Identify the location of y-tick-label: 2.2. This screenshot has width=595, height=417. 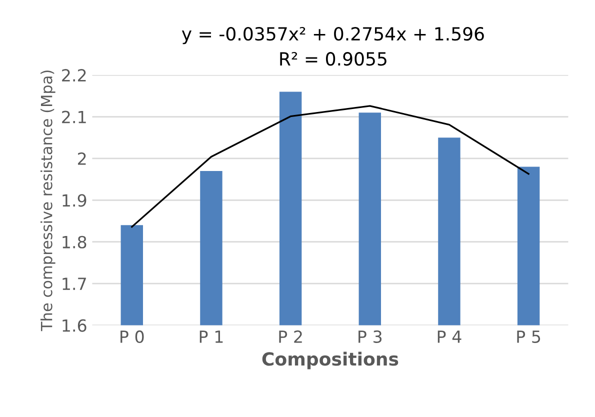
(74, 75).